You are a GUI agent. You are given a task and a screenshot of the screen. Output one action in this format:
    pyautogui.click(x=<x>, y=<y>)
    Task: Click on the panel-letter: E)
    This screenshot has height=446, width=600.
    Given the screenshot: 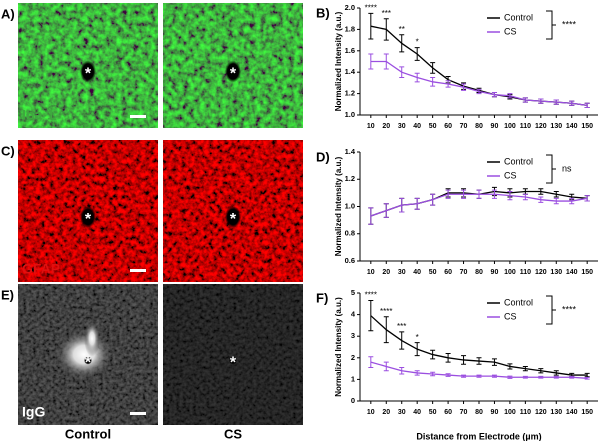 What is the action you would take?
    pyautogui.click(x=7, y=294)
    